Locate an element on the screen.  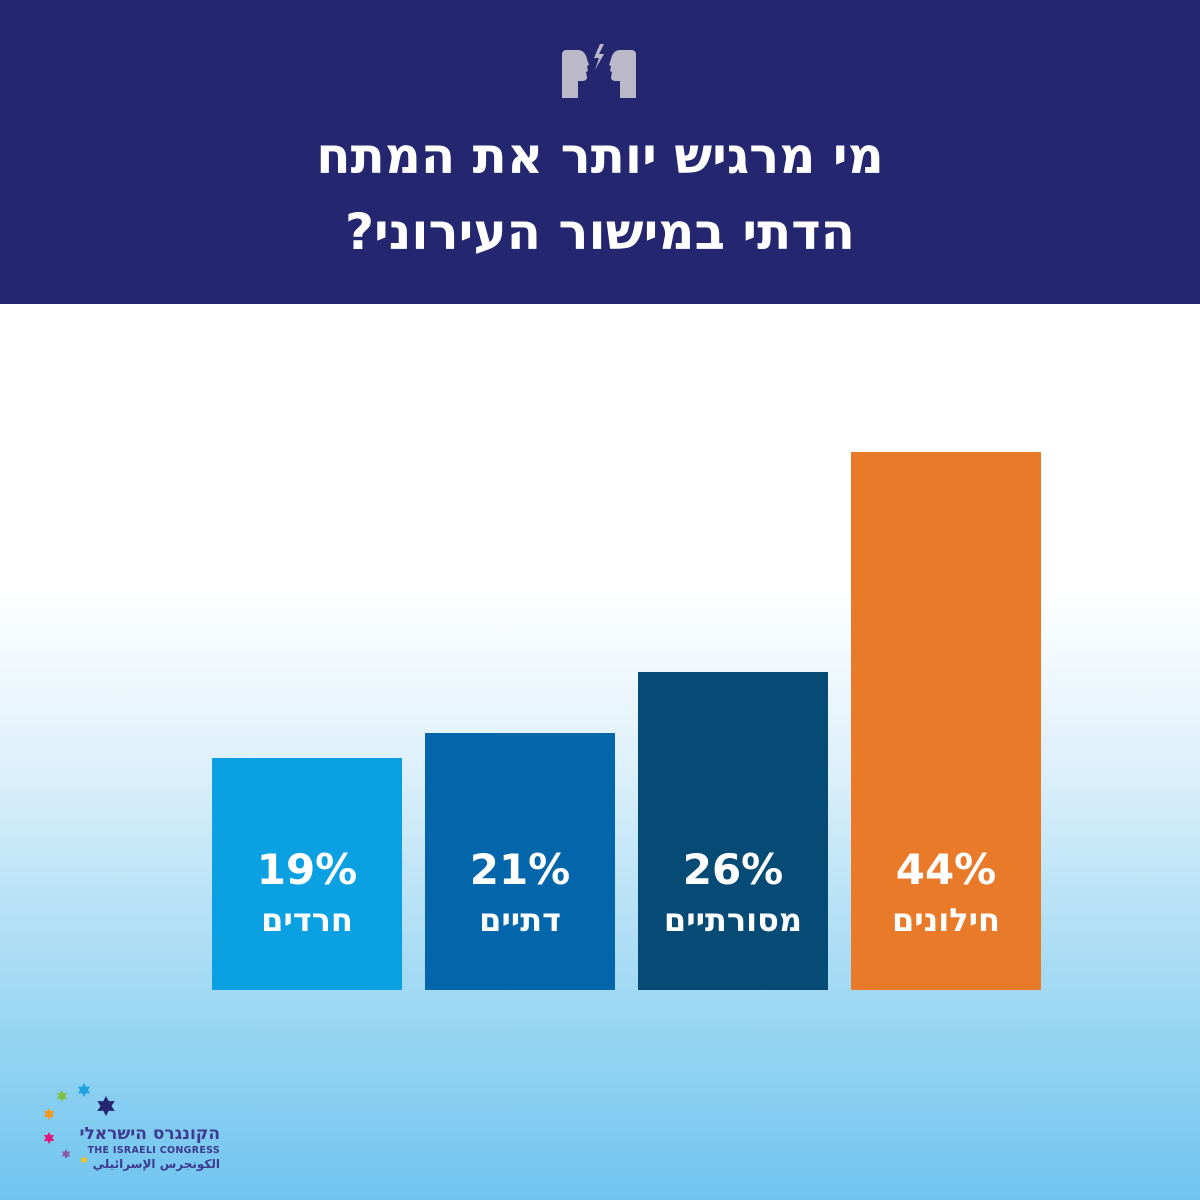
title-line-2: הדתי במישור העירוני? is located at coordinates (600, 232).